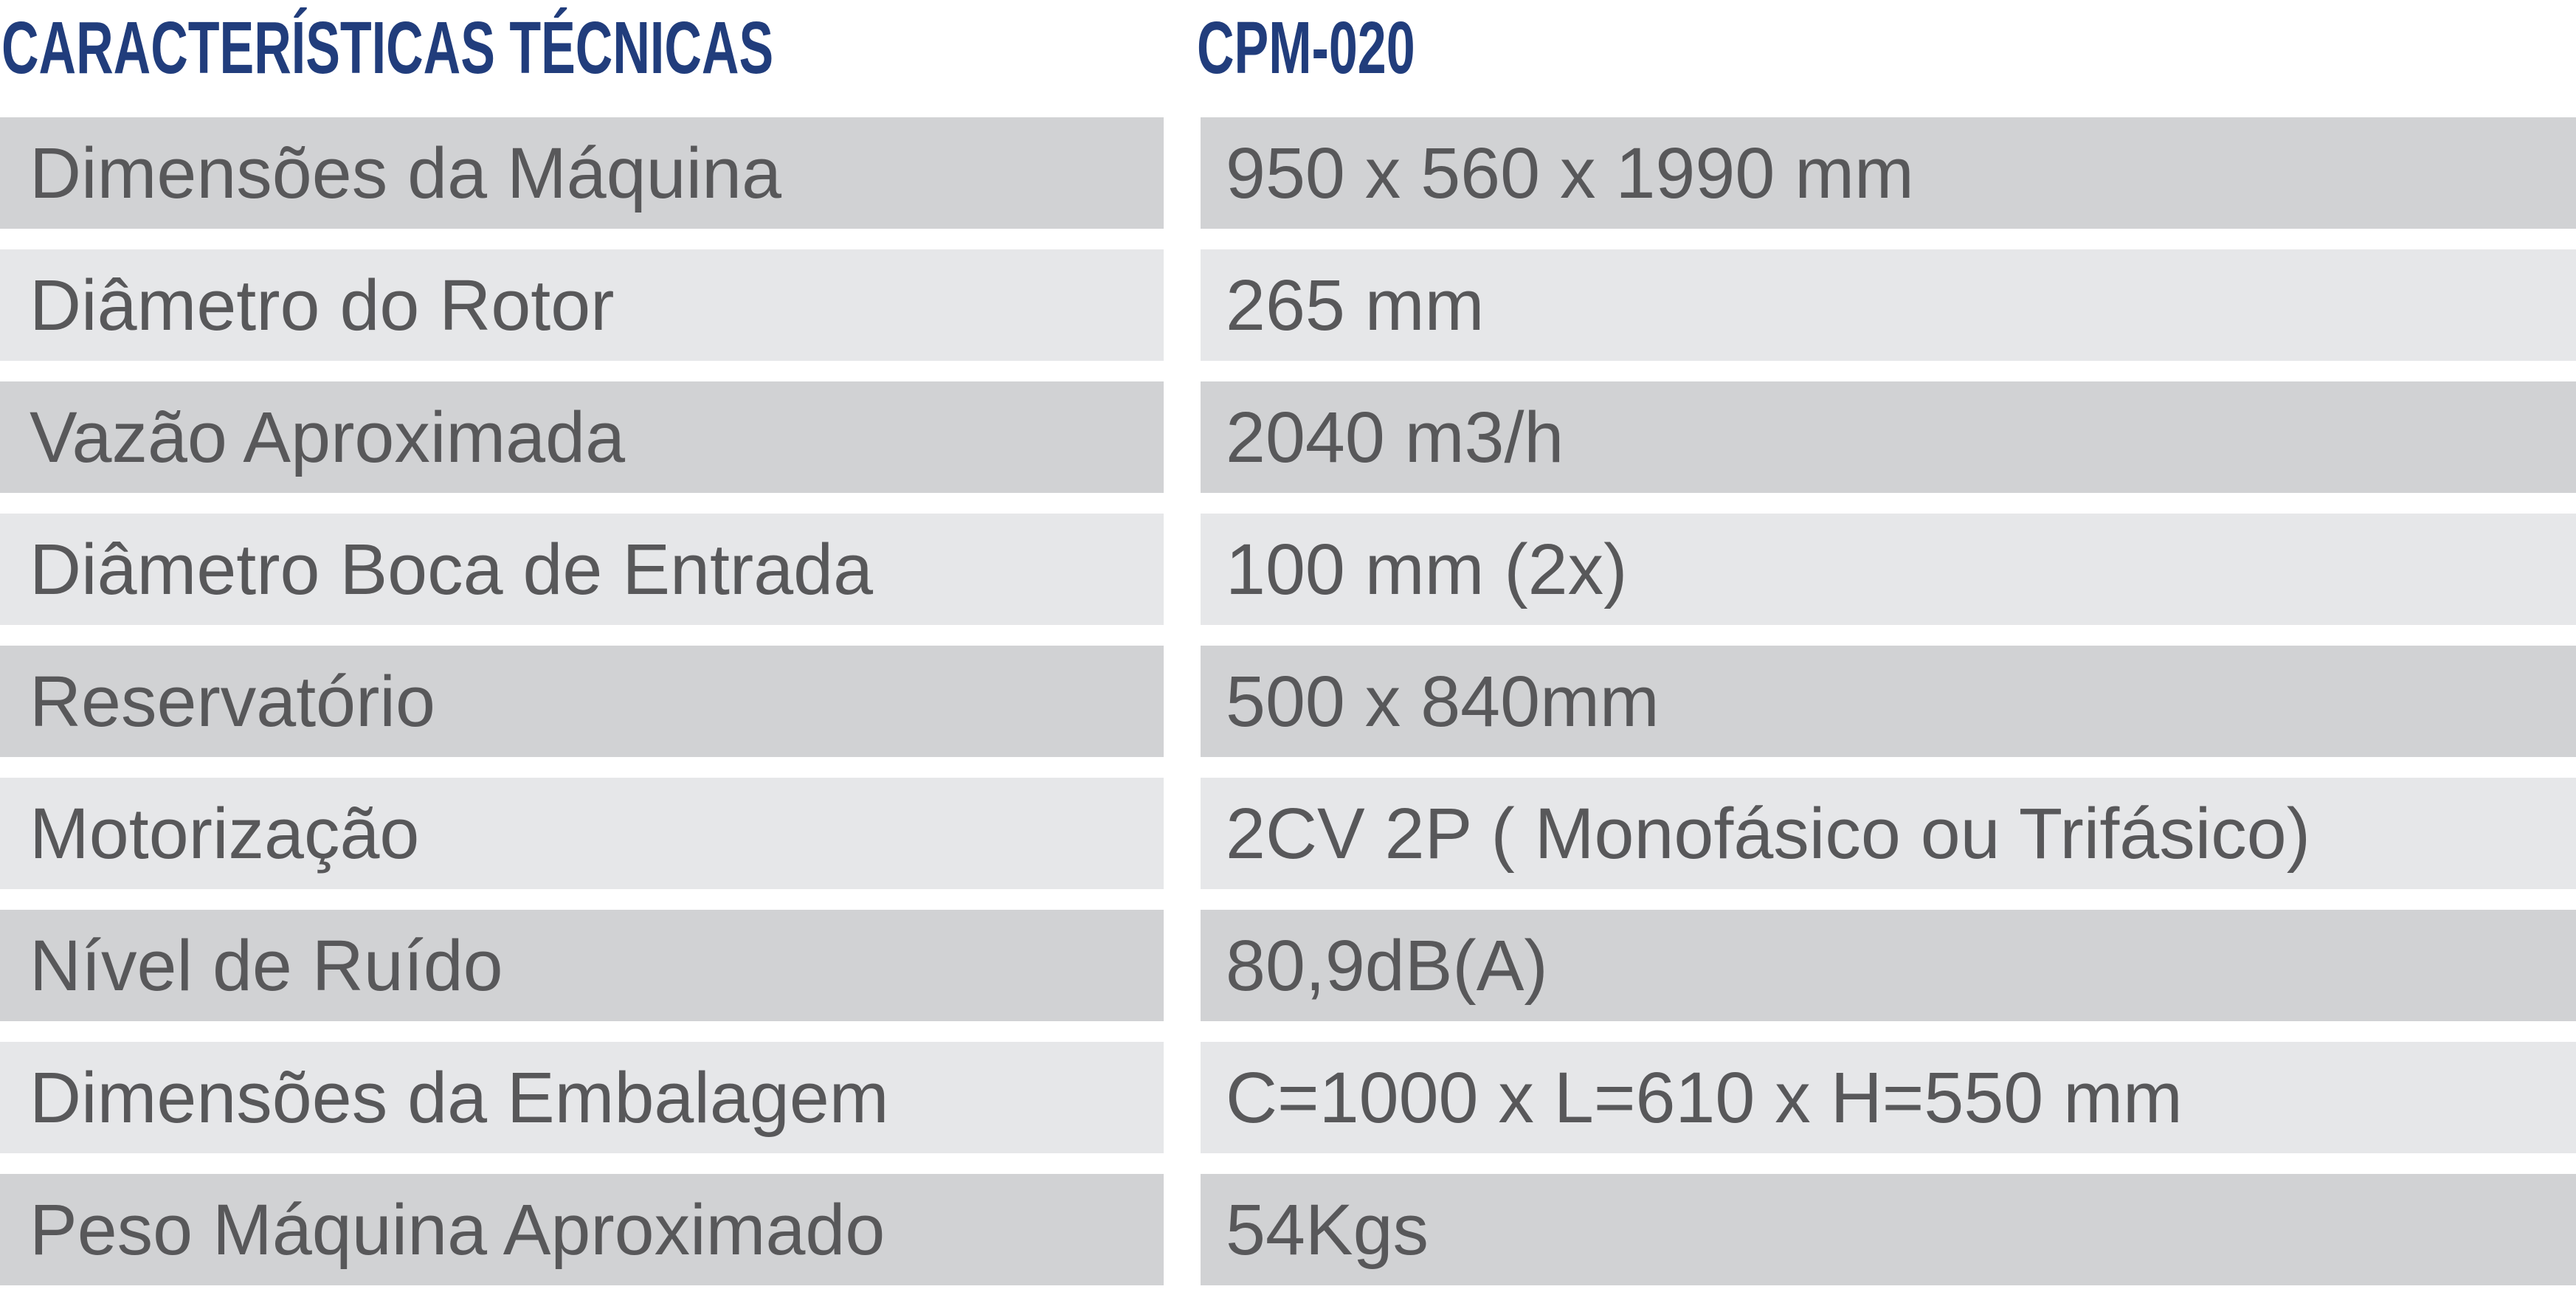  What do you see at coordinates (582, 569) in the screenshot?
I see `spec-label: Diâmetro Boca de Entrada` at bounding box center [582, 569].